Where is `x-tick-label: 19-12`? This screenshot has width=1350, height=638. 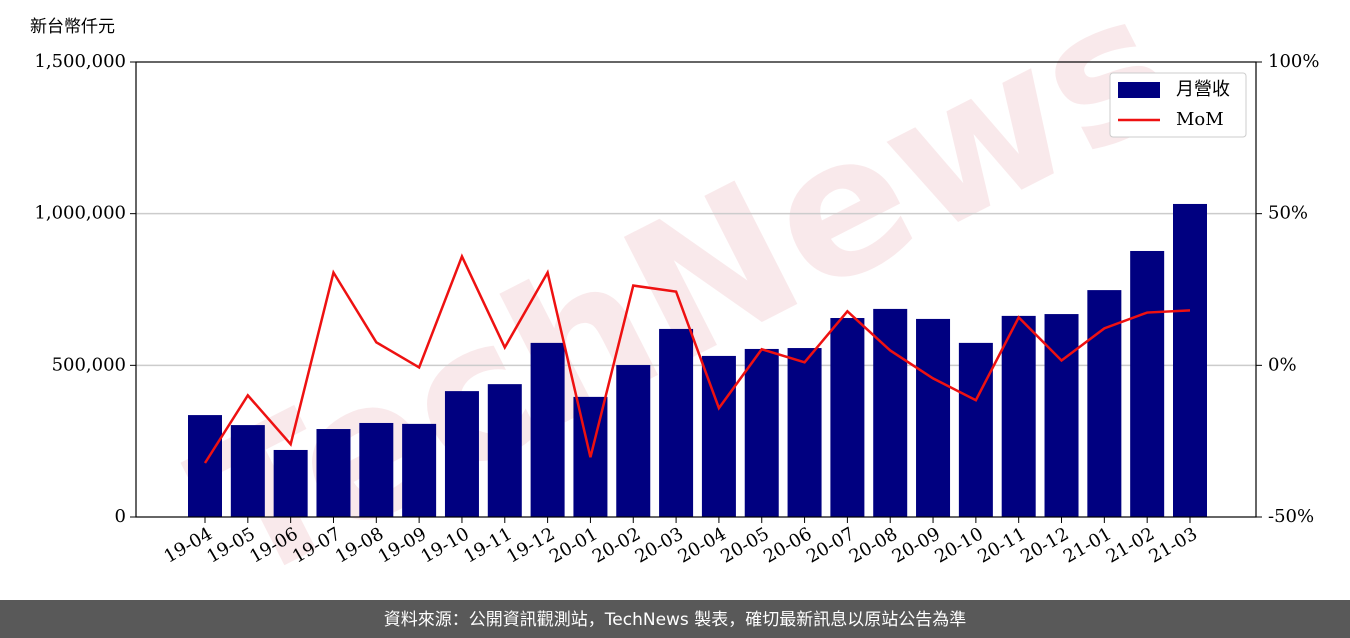
x-tick-label: 19-12 is located at coordinates (530, 545).